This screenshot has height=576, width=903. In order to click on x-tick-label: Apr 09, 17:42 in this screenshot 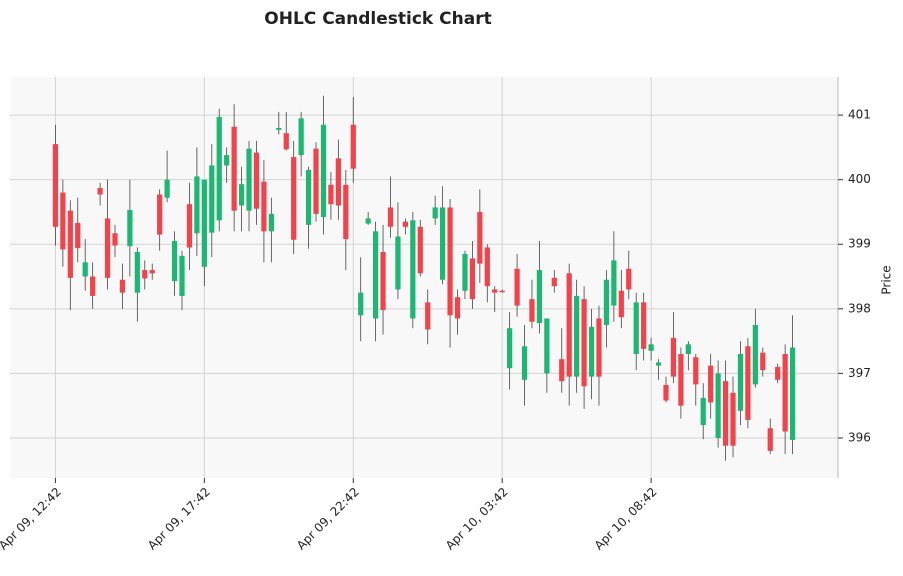, I will do `click(179, 519)`.